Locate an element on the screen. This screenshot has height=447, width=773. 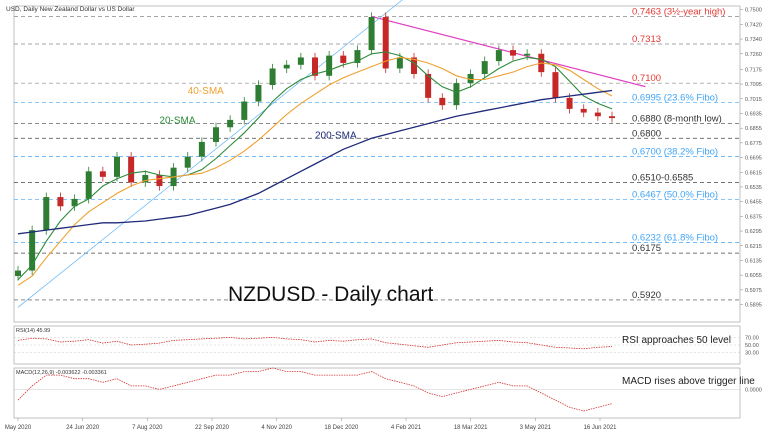
sma-annotation: 40-SMA is located at coordinates (206, 91).